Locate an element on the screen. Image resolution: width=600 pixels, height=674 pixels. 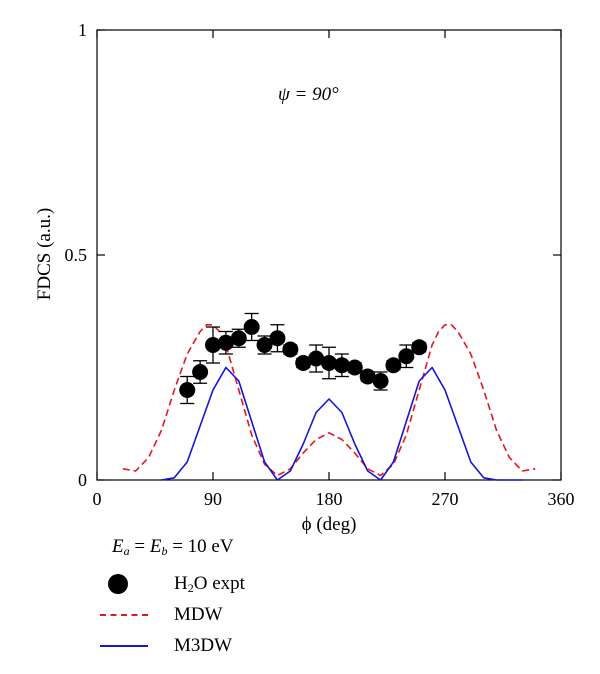
x-tick-label: 90 is located at coordinates (213, 499).